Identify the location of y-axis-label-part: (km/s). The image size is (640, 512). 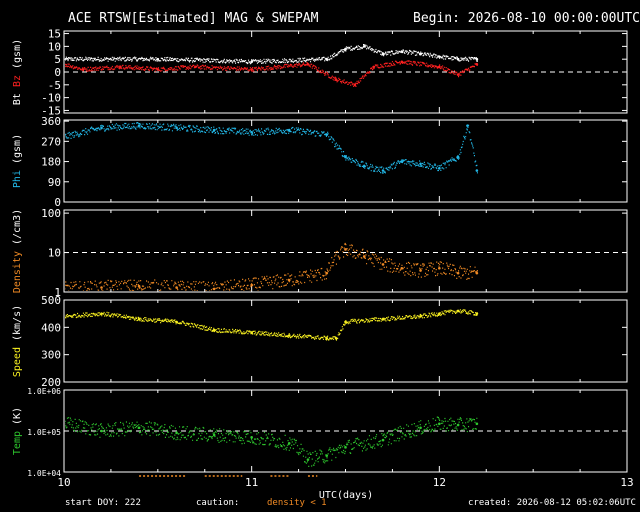
(17, 326).